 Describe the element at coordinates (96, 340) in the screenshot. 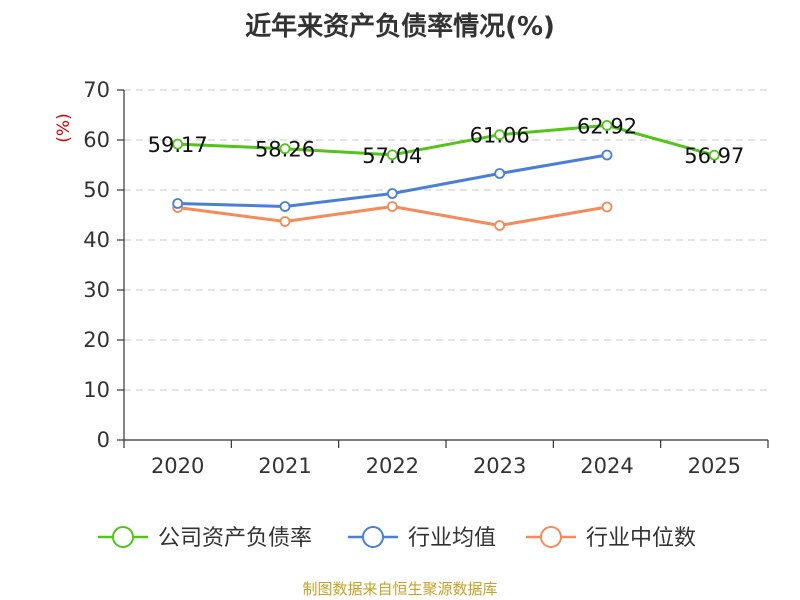

I see `y-tick-label: 20` at that location.